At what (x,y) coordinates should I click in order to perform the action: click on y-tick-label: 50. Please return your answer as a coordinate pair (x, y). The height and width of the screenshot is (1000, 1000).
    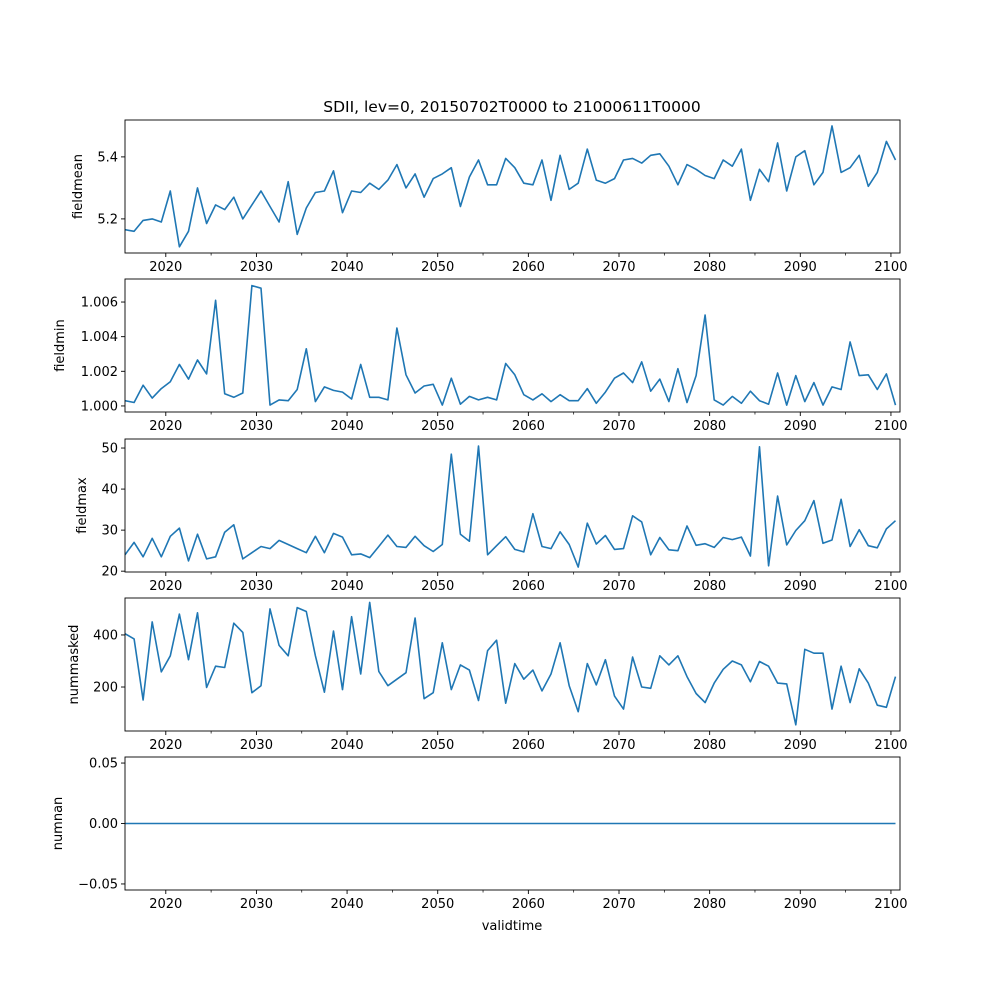
    Looking at the image, I should click on (109, 449).